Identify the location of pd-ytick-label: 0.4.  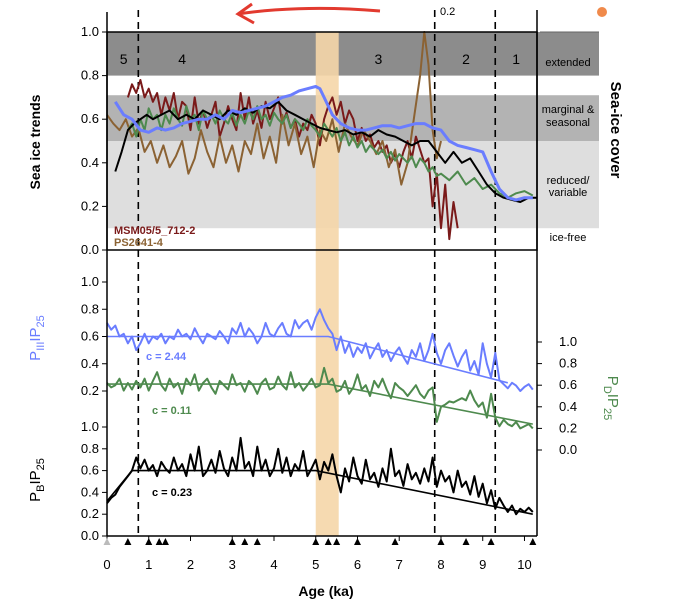
(568, 406).